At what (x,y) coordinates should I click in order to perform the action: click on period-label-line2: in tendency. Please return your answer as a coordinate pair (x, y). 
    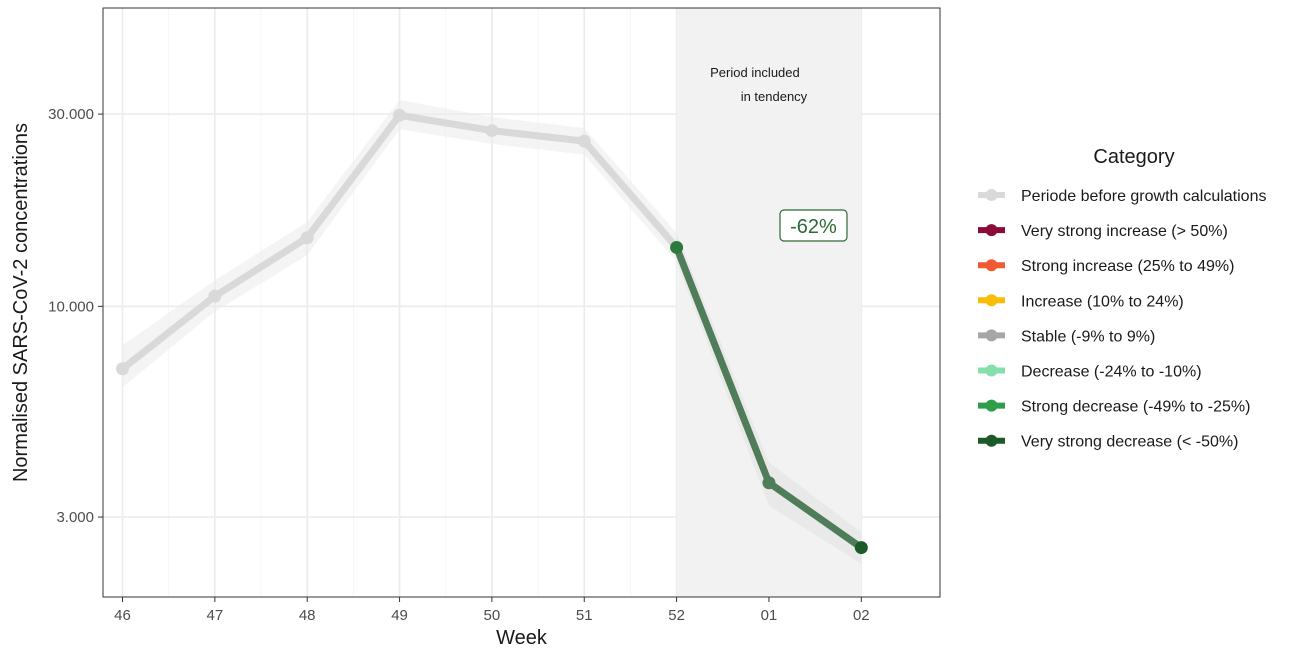
    Looking at the image, I should click on (774, 96).